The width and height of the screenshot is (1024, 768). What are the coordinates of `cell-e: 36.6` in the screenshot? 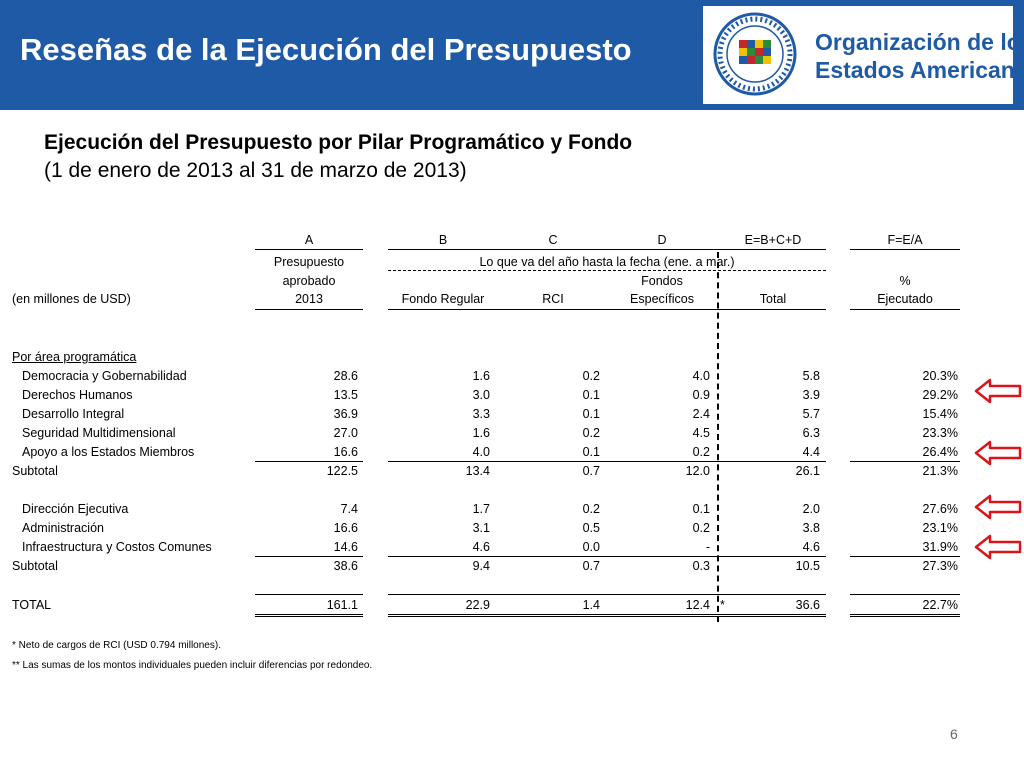 It's located at (807, 605).